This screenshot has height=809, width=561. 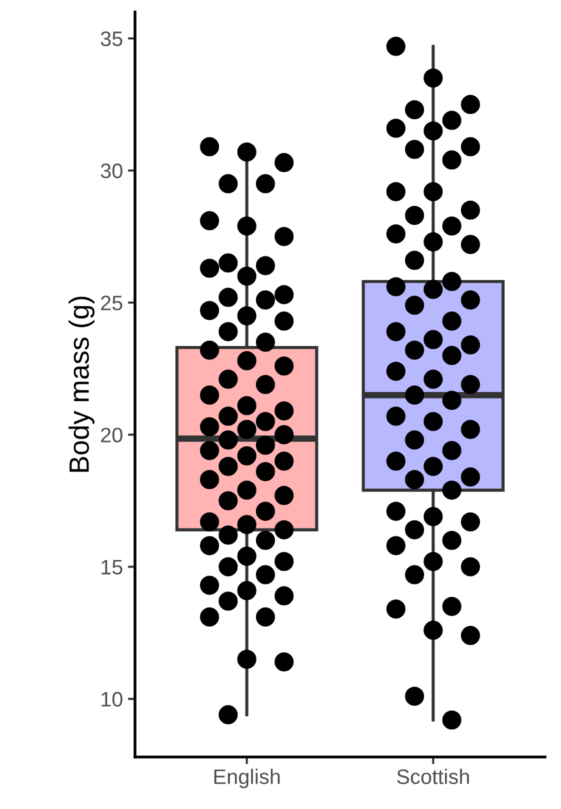 What do you see at coordinates (111, 435) in the screenshot?
I see `y-tick-label: 20` at bounding box center [111, 435].